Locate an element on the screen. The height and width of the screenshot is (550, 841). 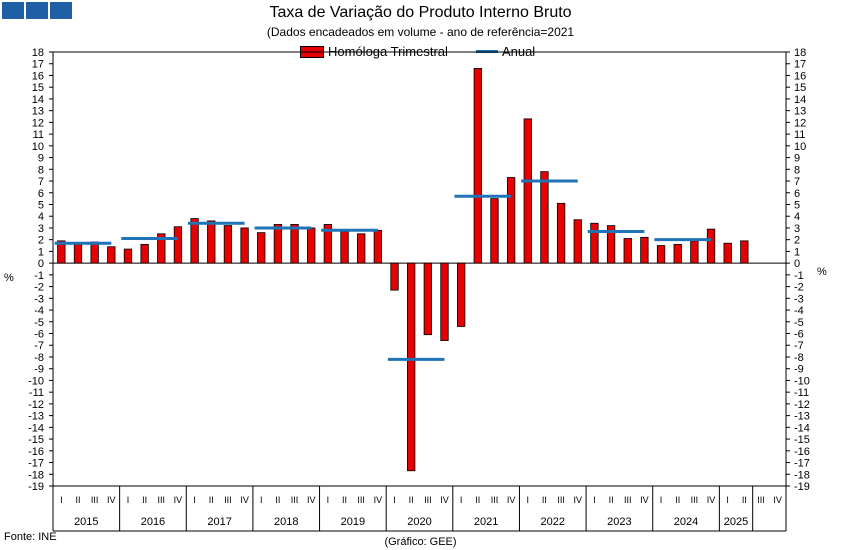
logo-block is located at coordinates (61, 10).